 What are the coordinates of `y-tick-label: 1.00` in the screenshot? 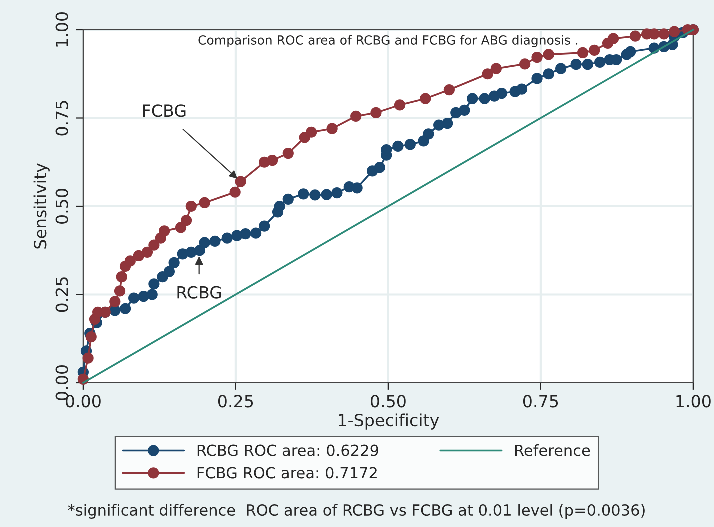 It's located at (62, 29).